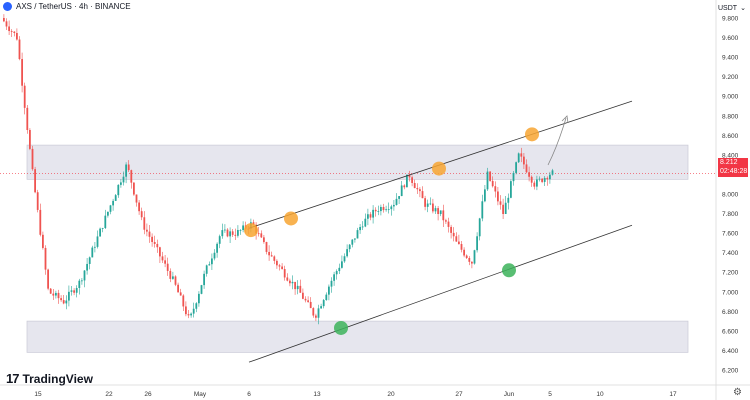  I want to click on time-tick-label: 15, so click(38, 394).